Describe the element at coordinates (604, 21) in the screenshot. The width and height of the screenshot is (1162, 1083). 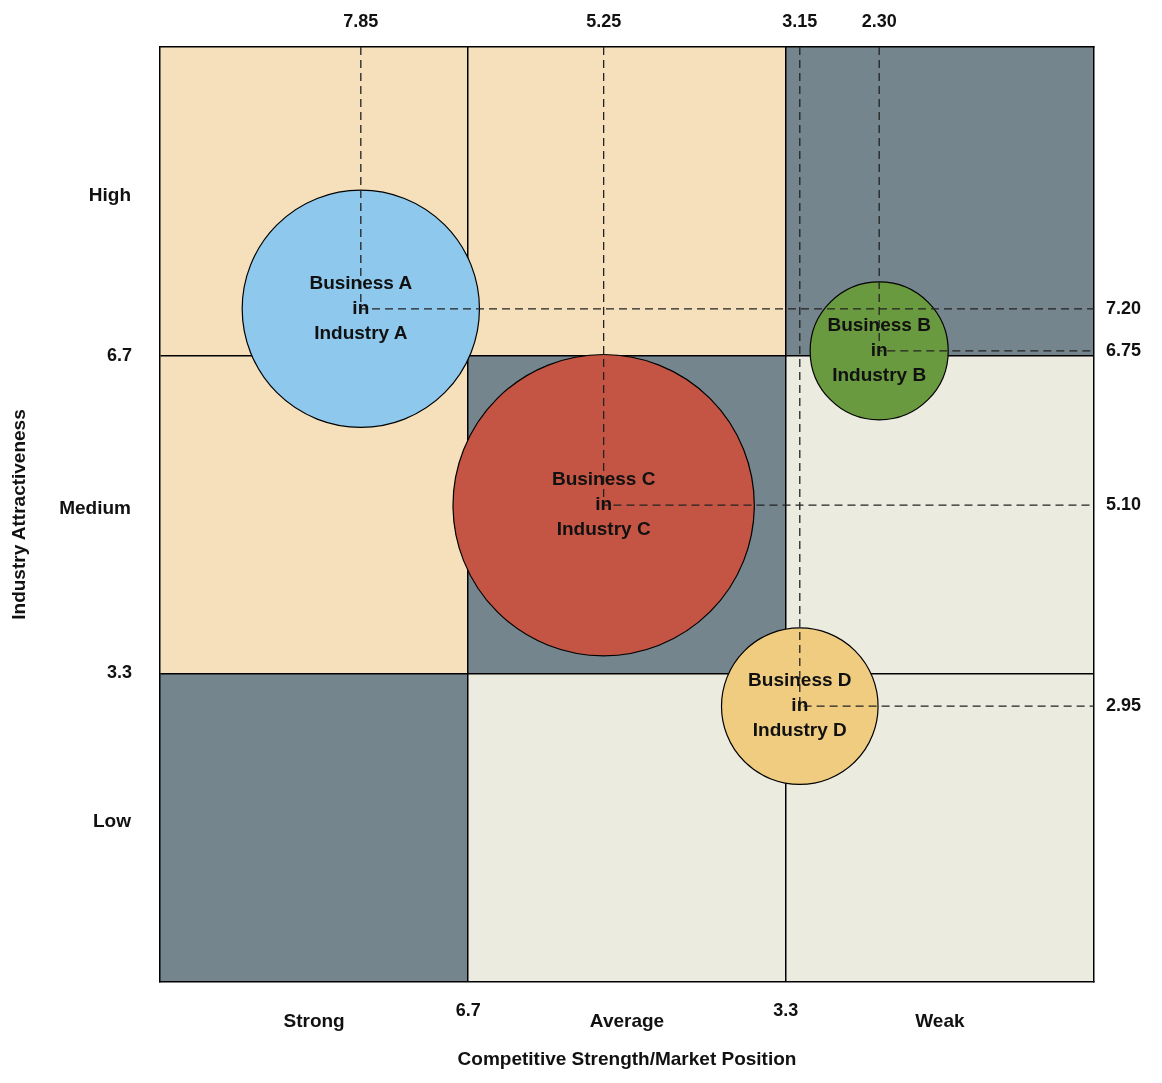
I see `x2-tick-label: 5.25` at that location.